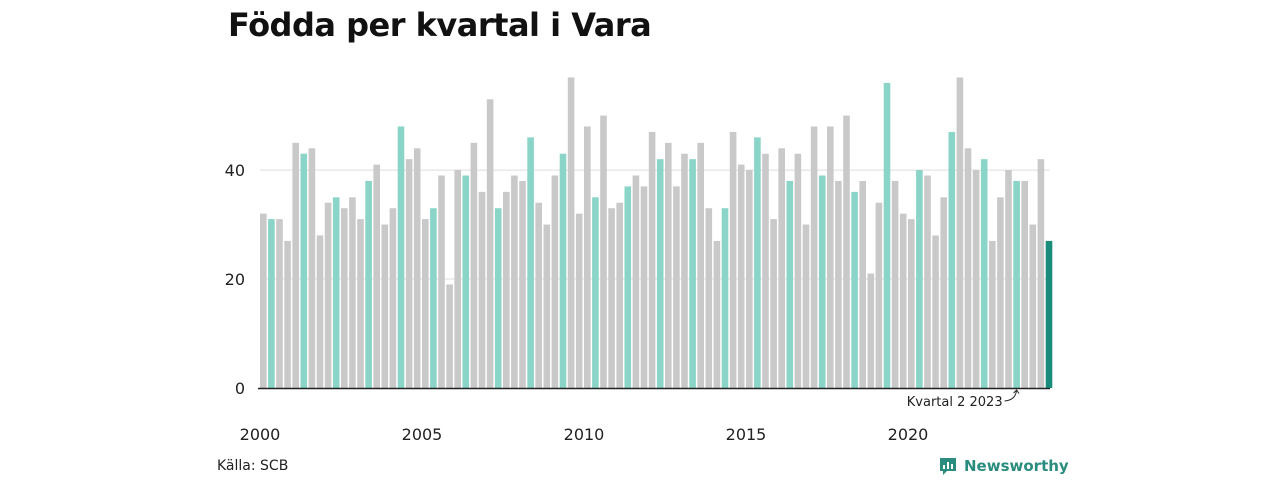 Image resolution: width=1280 pixels, height=480 pixels. What do you see at coordinates (636, 281) in the screenshot?
I see `bar-2011-q3` at bounding box center [636, 281].